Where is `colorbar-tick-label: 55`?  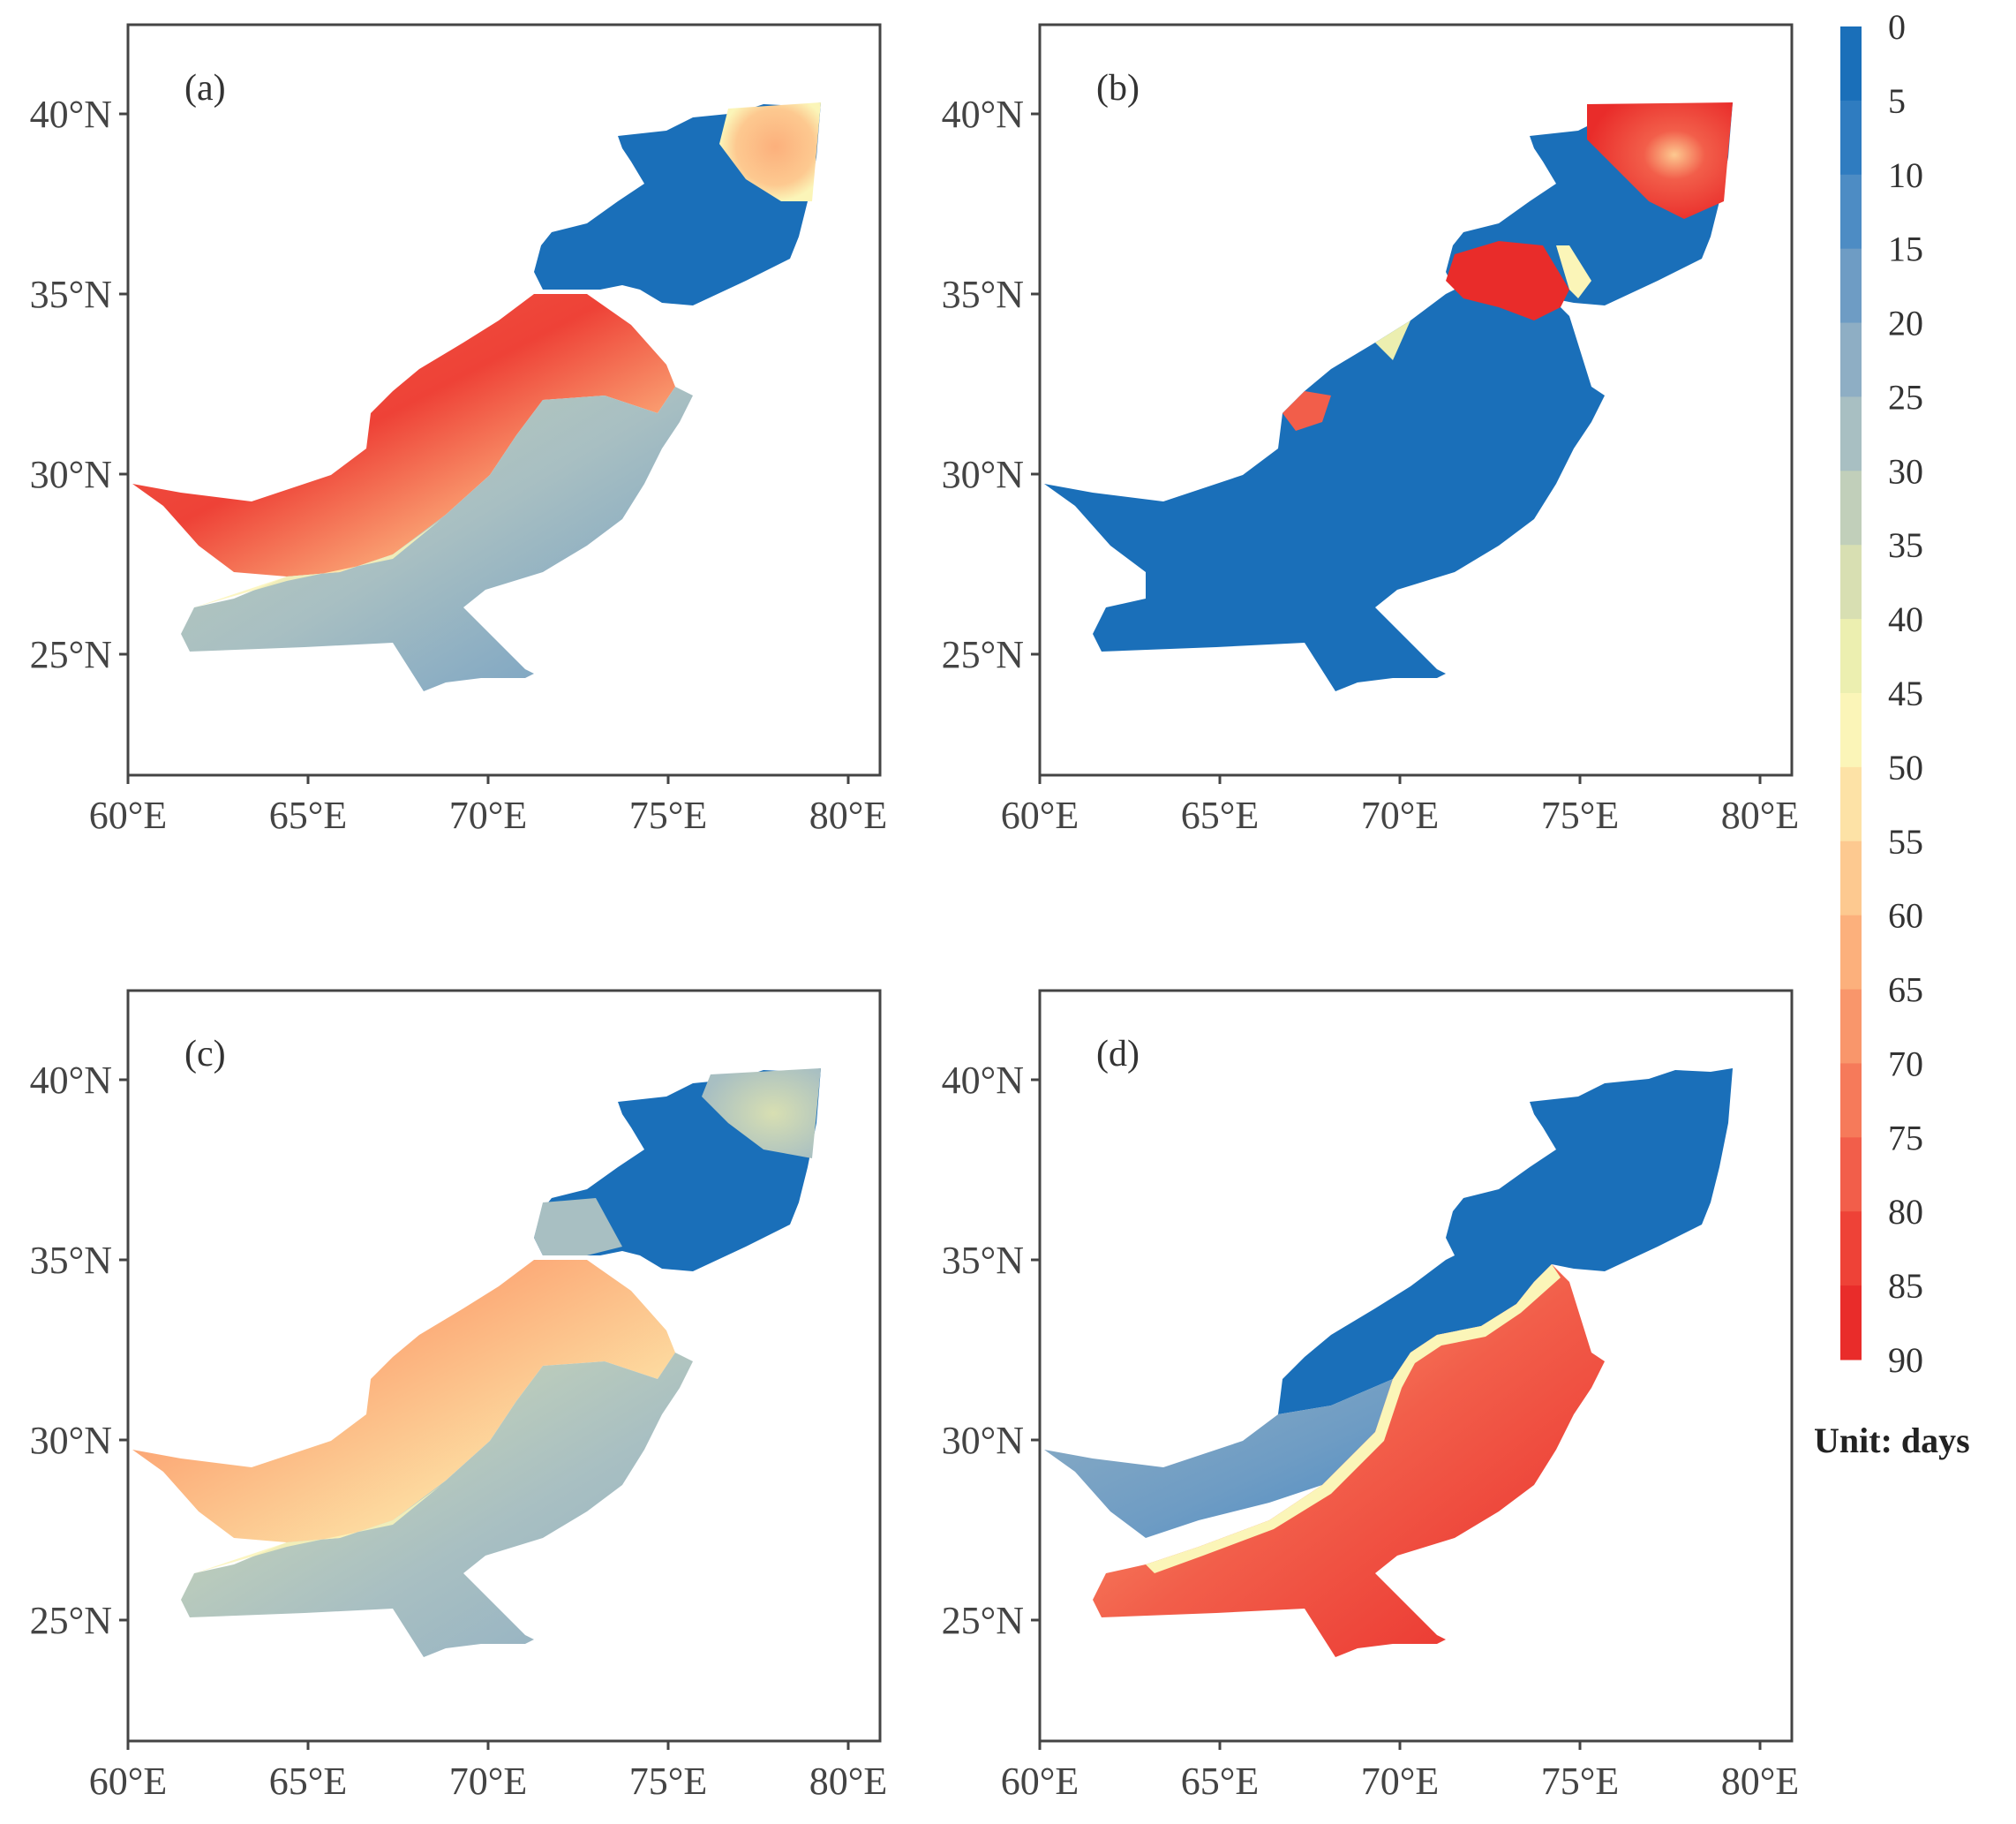
colorbar-tick-label: 55 is located at coordinates (1905, 842).